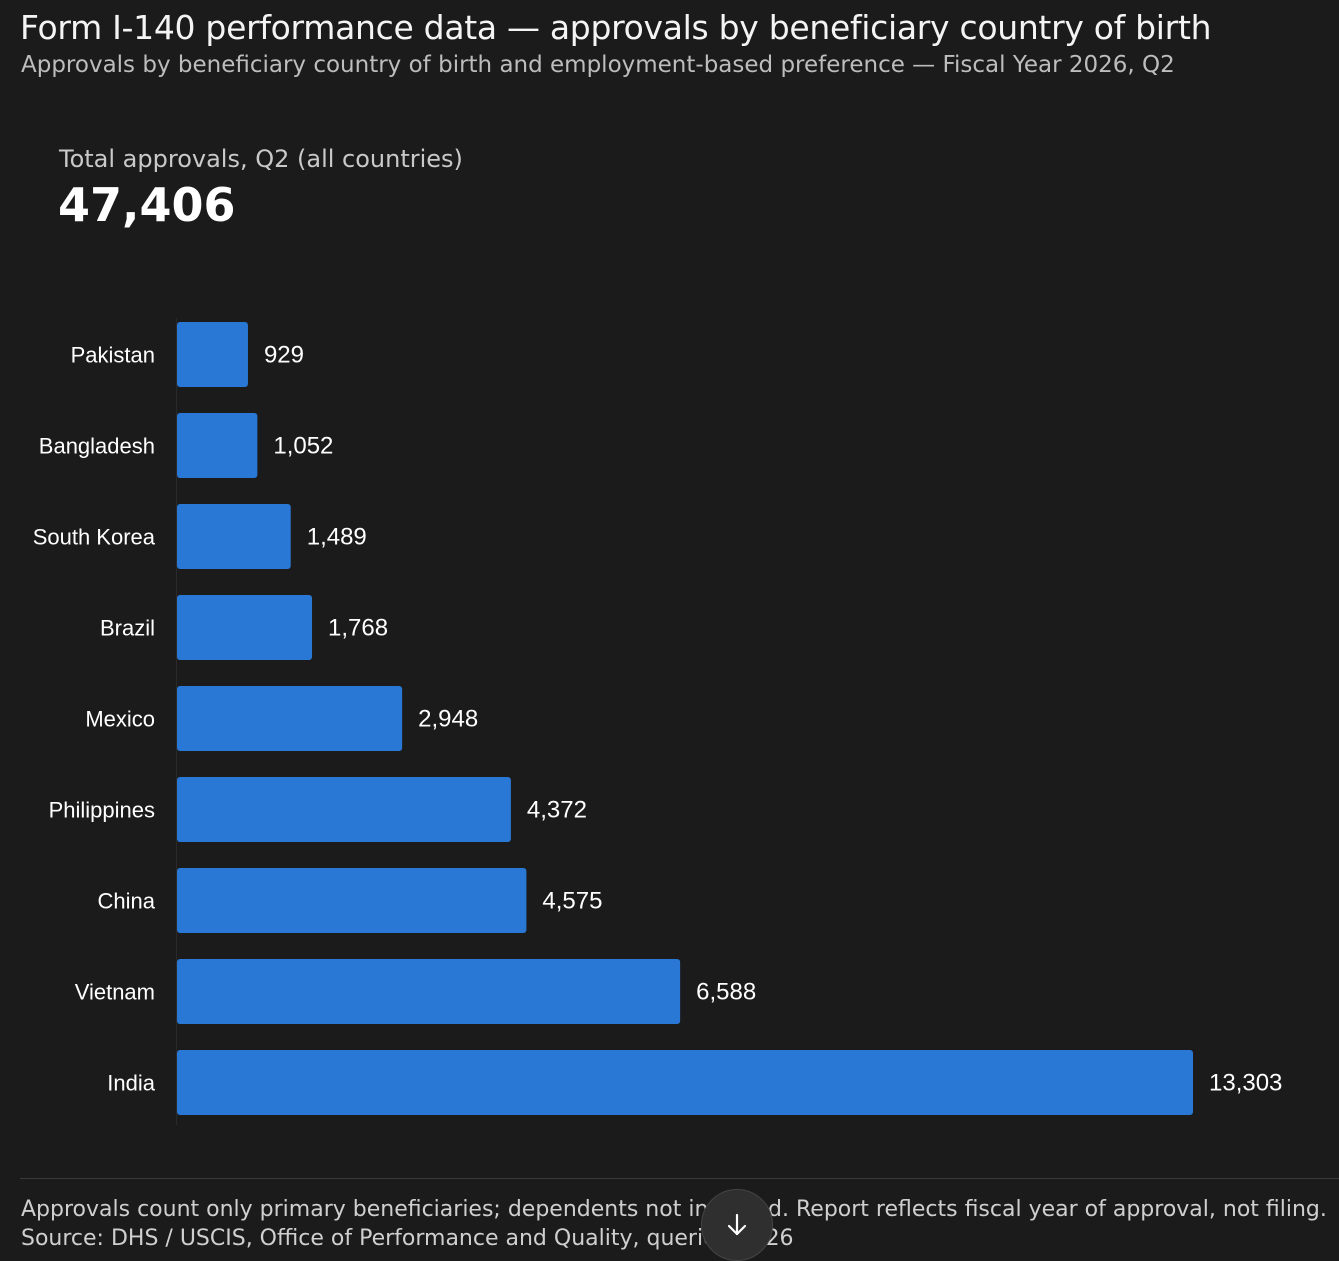  Describe the element at coordinates (685, 1082) in the screenshot. I see `bar-india` at that location.